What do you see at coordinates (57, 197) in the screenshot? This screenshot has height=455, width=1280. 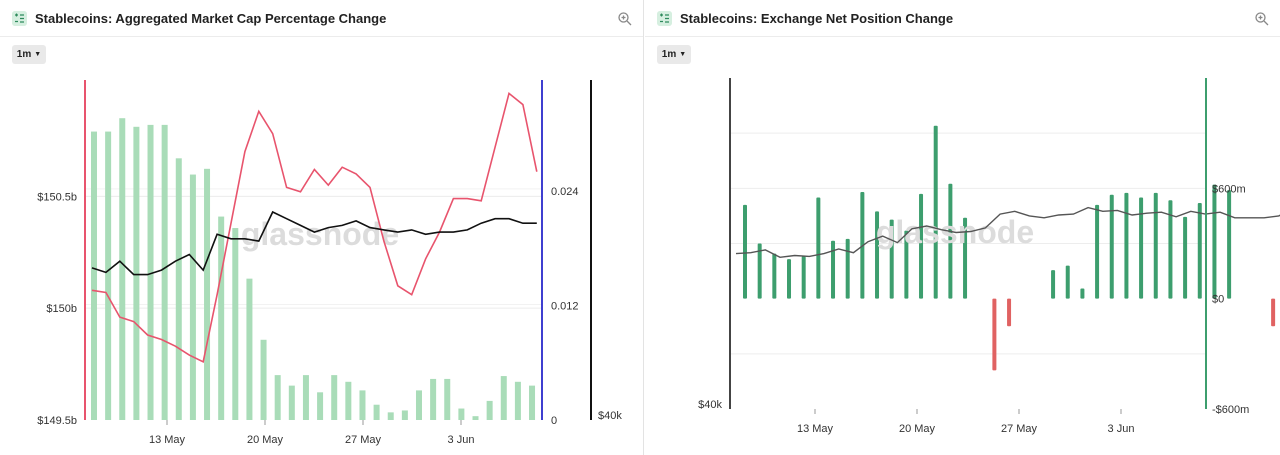 I see `left-axis-tick-label: $150.5b` at bounding box center [57, 197].